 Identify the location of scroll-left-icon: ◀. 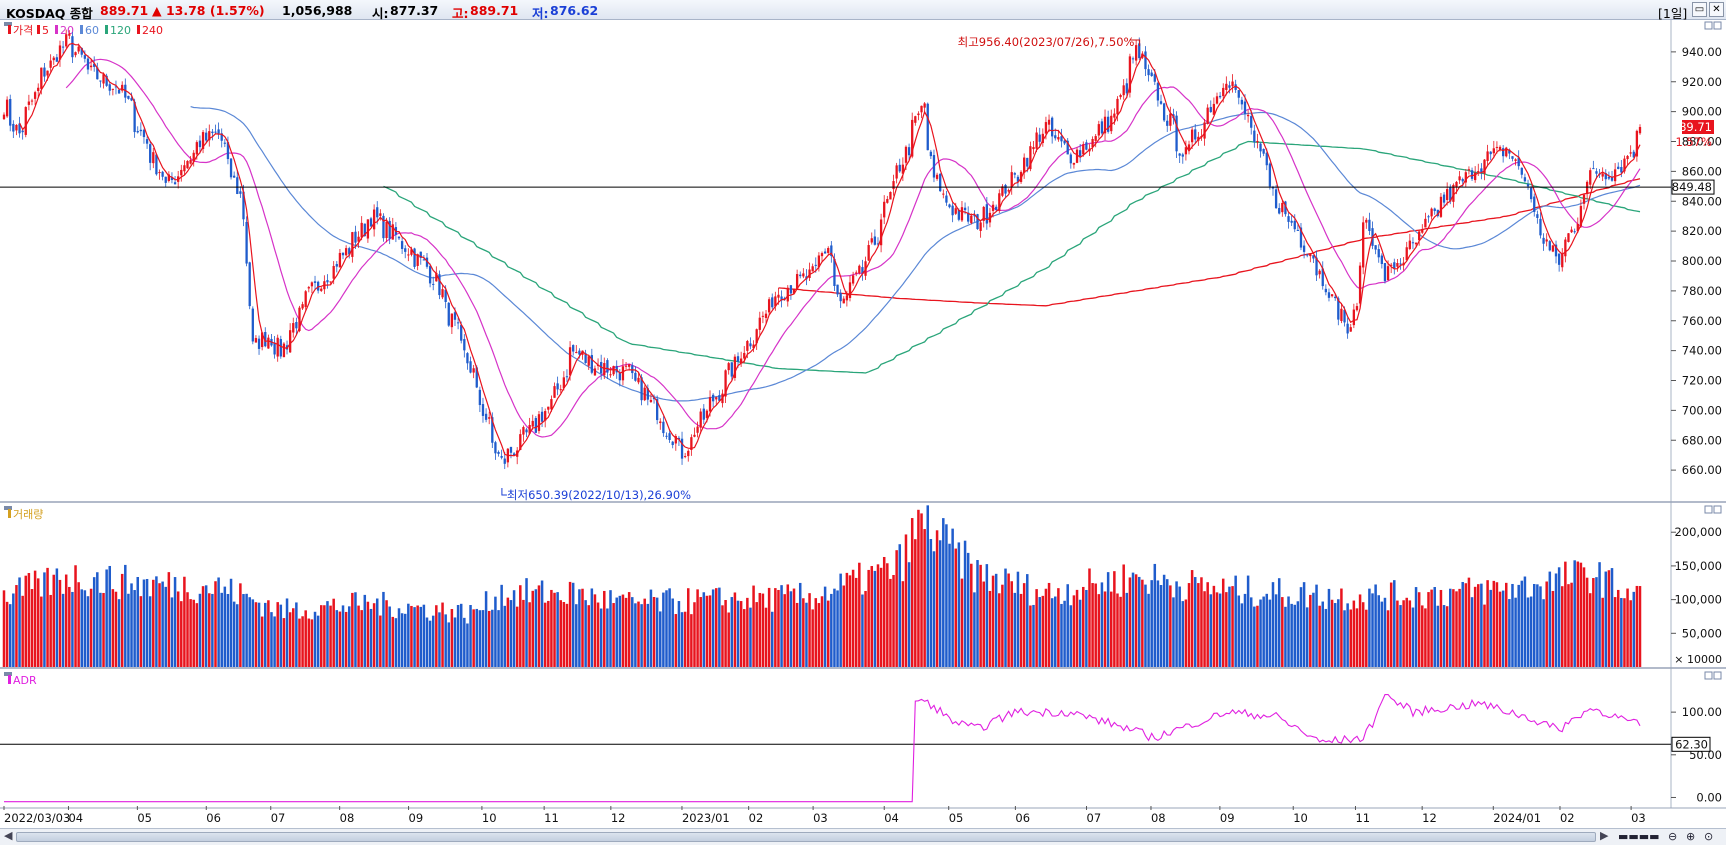
(8, 835).